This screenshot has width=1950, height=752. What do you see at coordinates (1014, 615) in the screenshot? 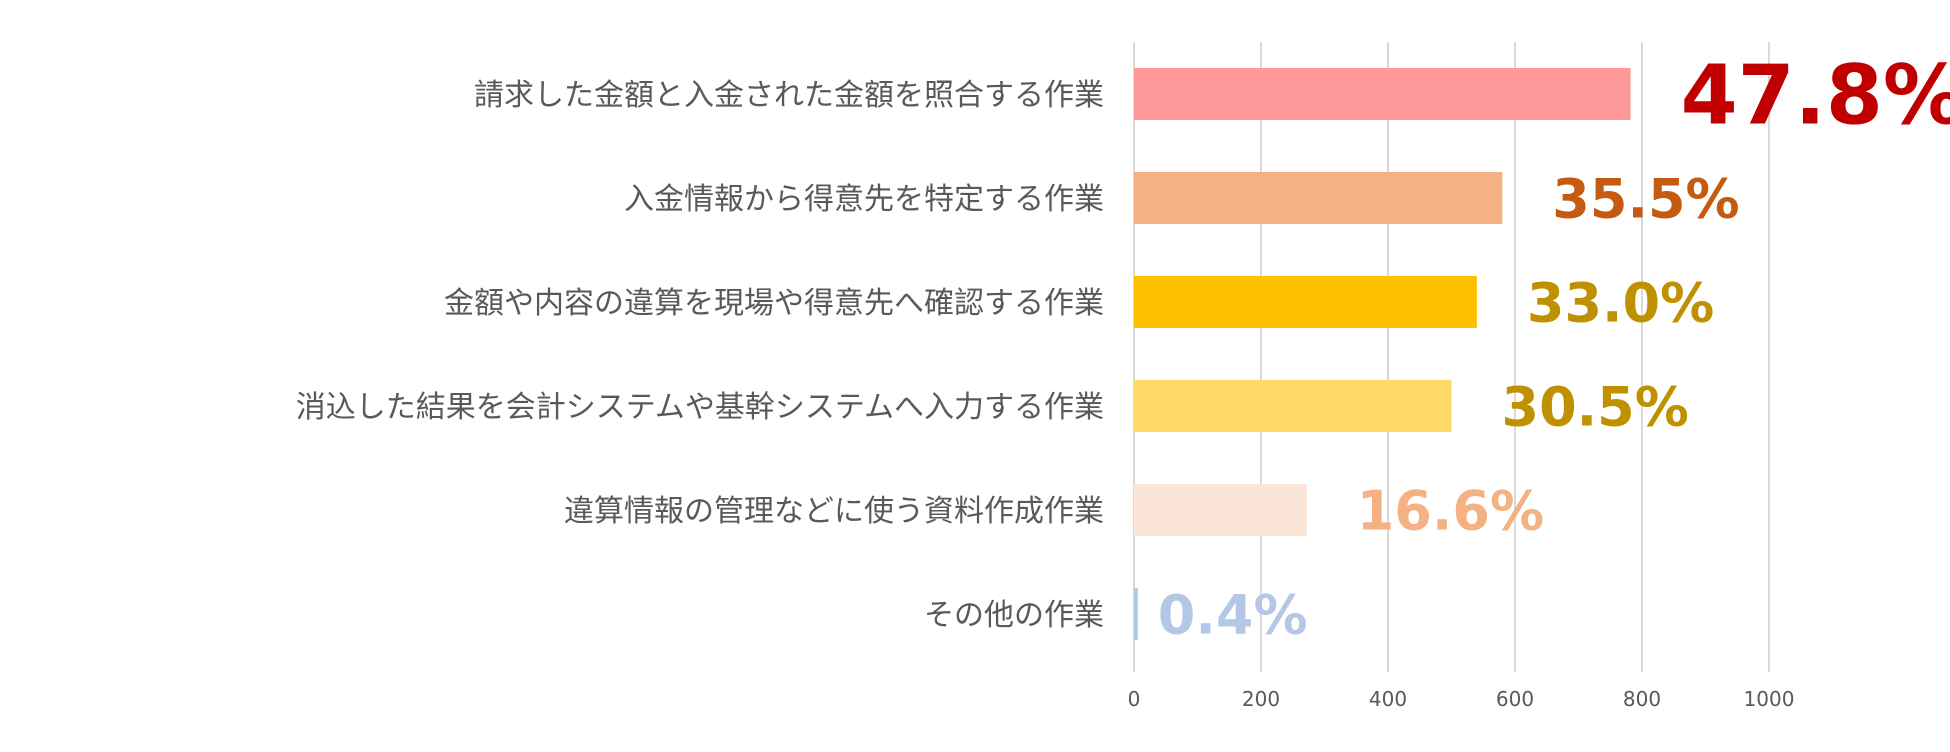
I see `category-label-6: その他の作業` at bounding box center [1014, 615].